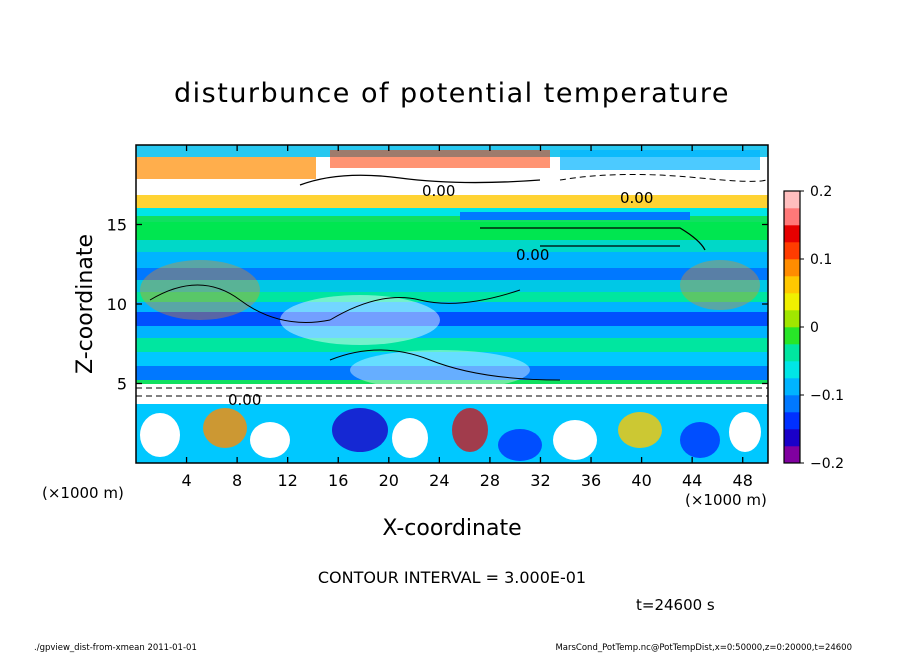  What do you see at coordinates (591, 480) in the screenshot?
I see `x-tick-label: 36` at bounding box center [591, 480].